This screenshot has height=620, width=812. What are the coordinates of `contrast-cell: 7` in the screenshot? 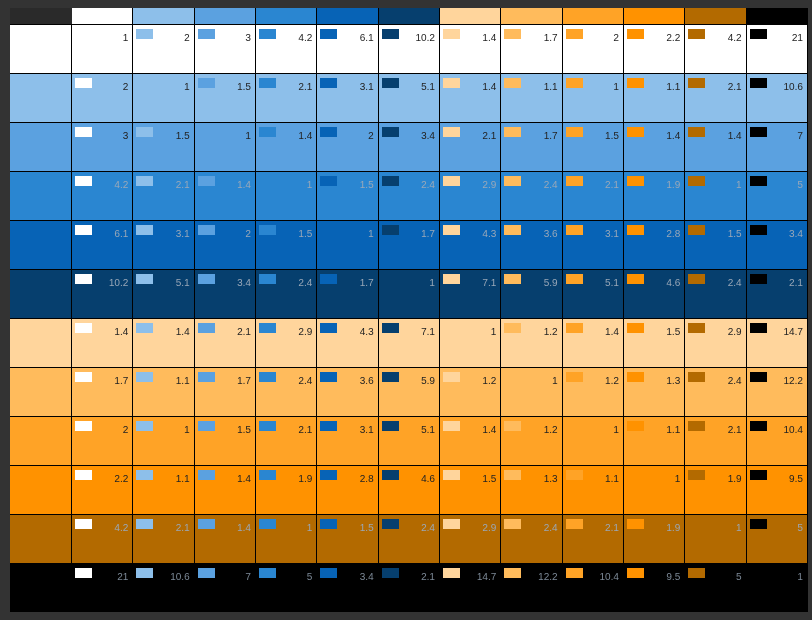 It's located at (225, 587).